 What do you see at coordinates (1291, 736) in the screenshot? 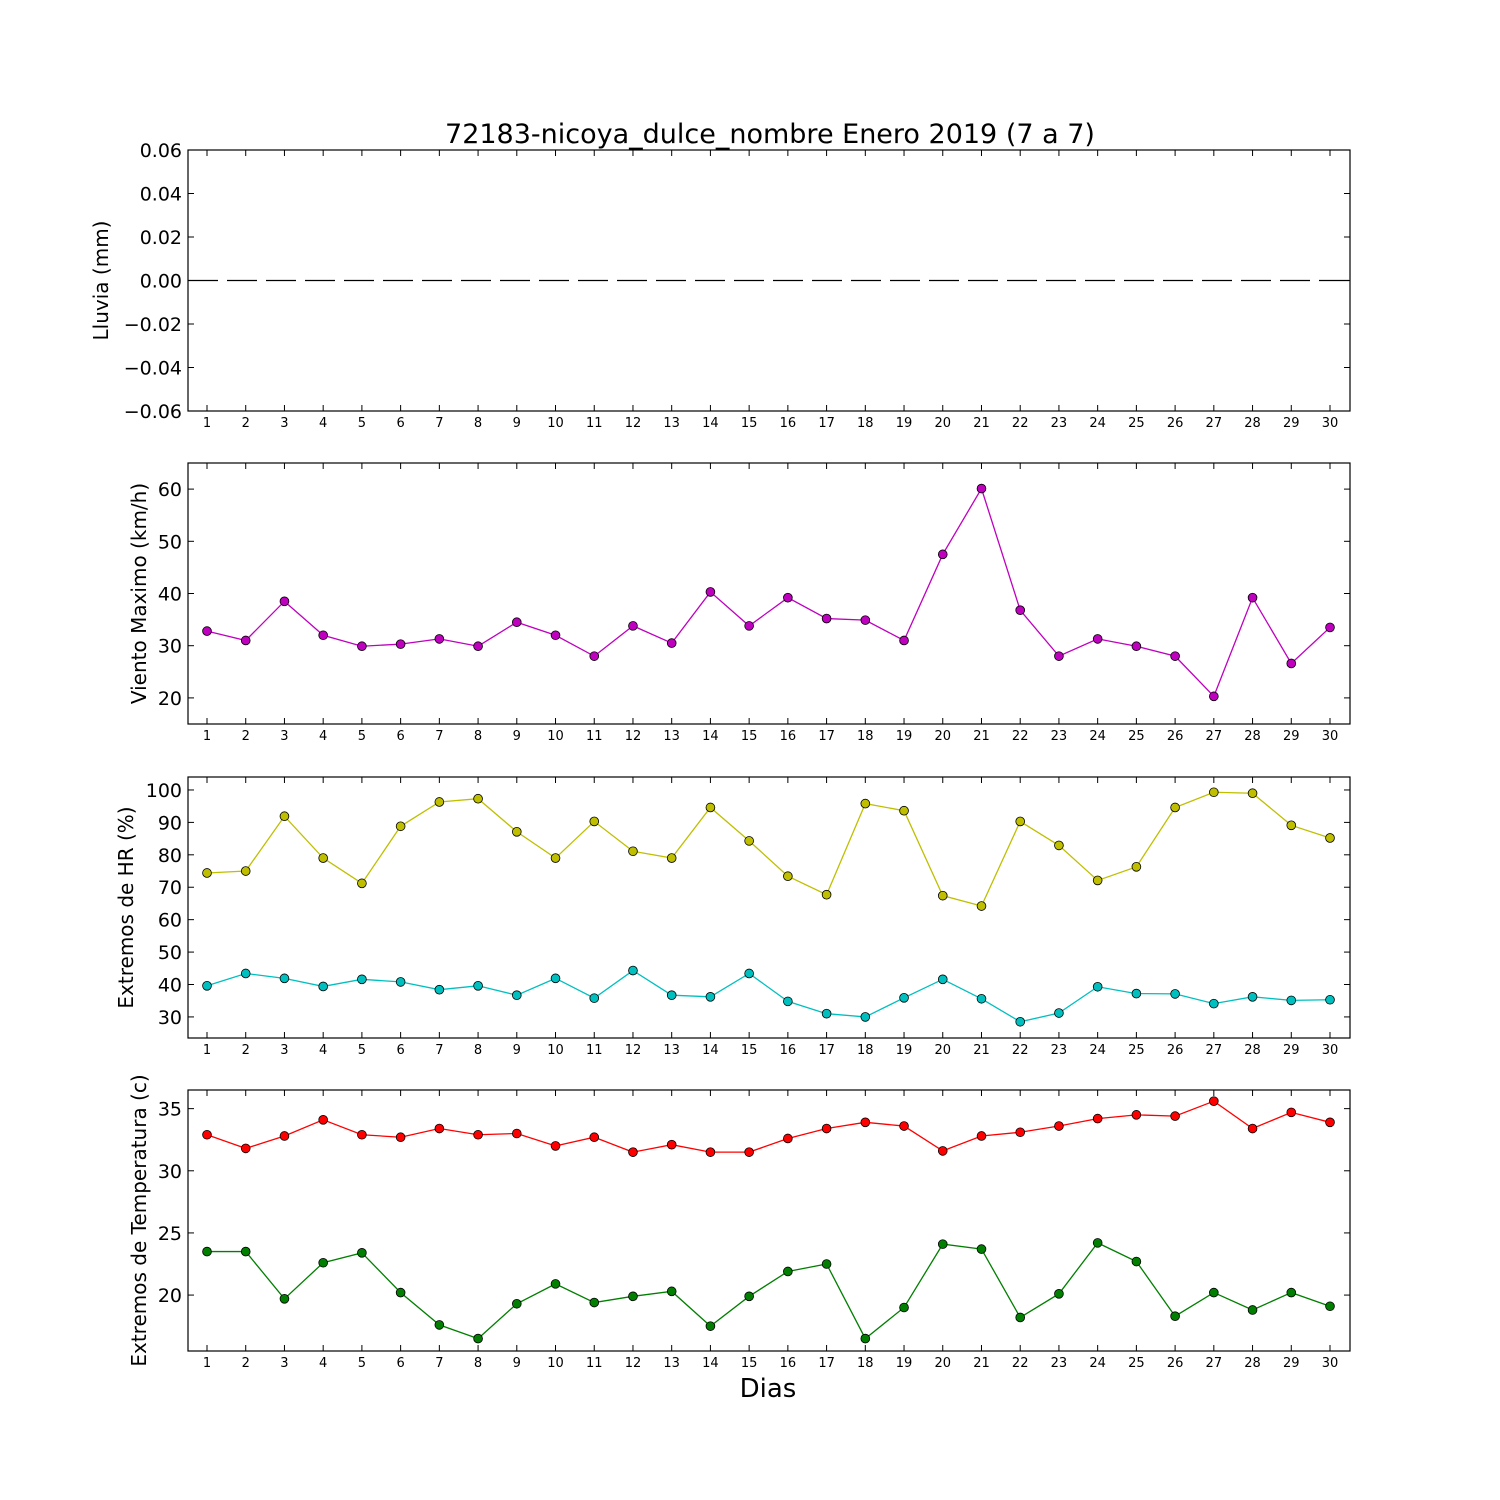
I see `x-tick-label: 29` at bounding box center [1291, 736].